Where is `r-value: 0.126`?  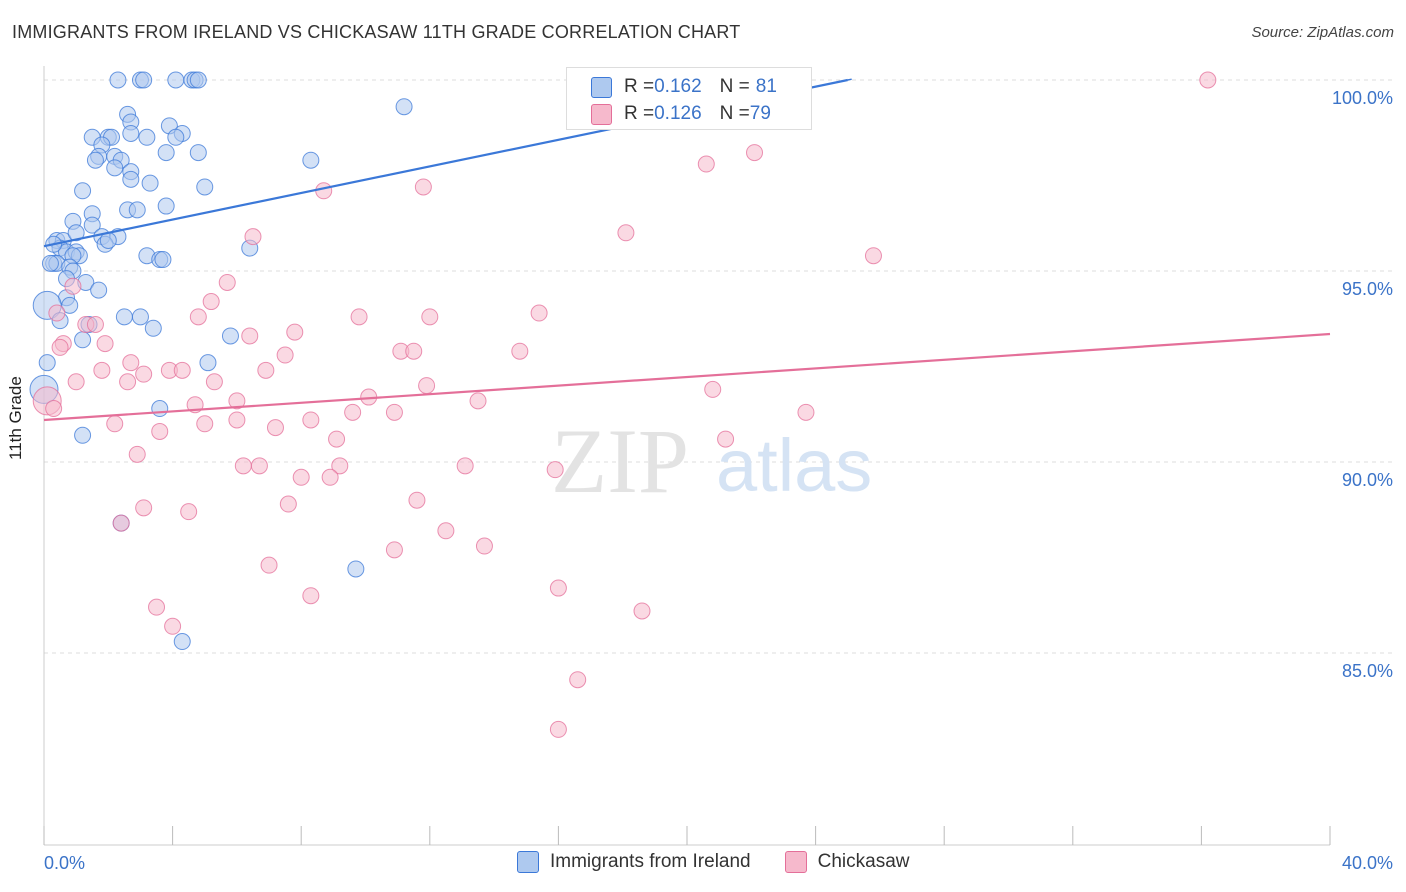
r-value: 0.126 is located at coordinates (678, 113).